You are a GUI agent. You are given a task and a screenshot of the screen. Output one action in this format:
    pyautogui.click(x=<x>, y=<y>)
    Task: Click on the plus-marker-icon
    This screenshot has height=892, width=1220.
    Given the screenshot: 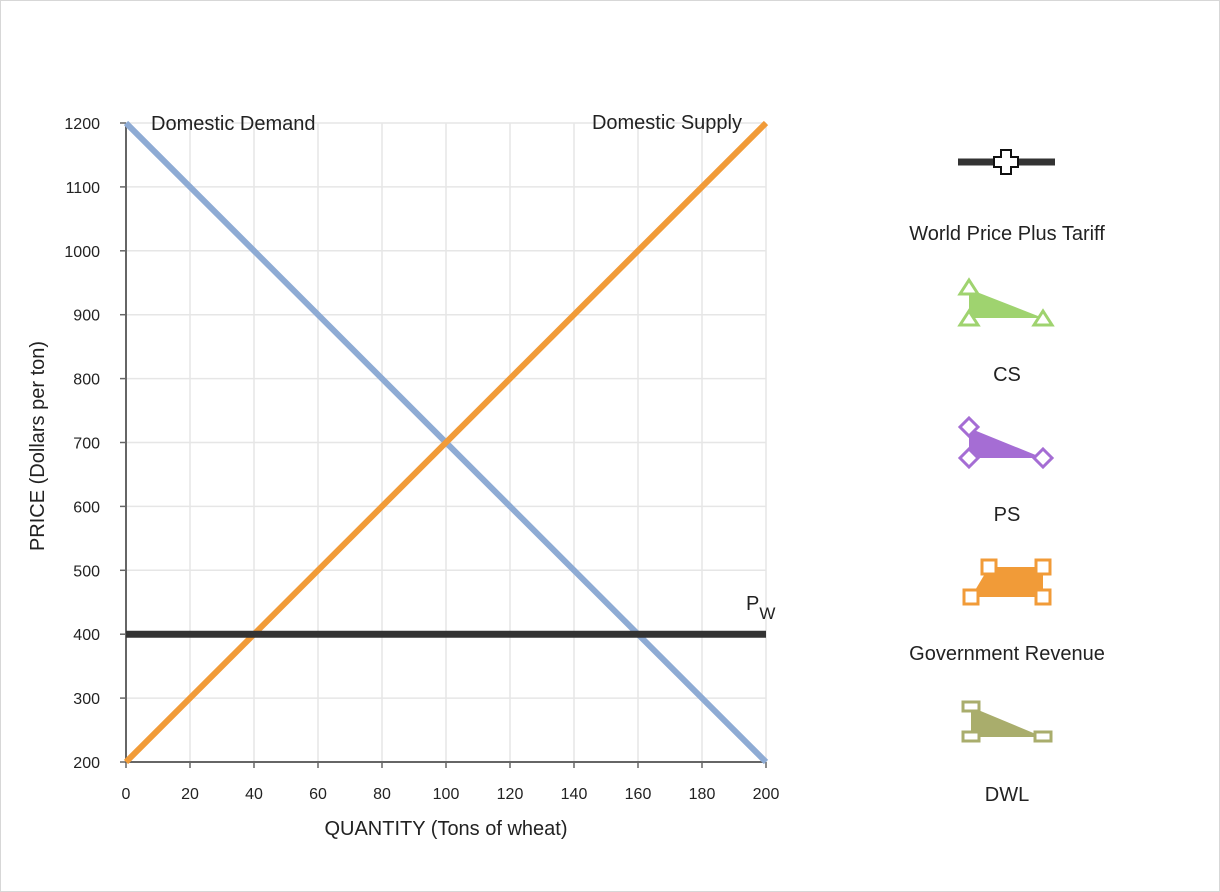 What is the action you would take?
    pyautogui.click(x=1006, y=162)
    